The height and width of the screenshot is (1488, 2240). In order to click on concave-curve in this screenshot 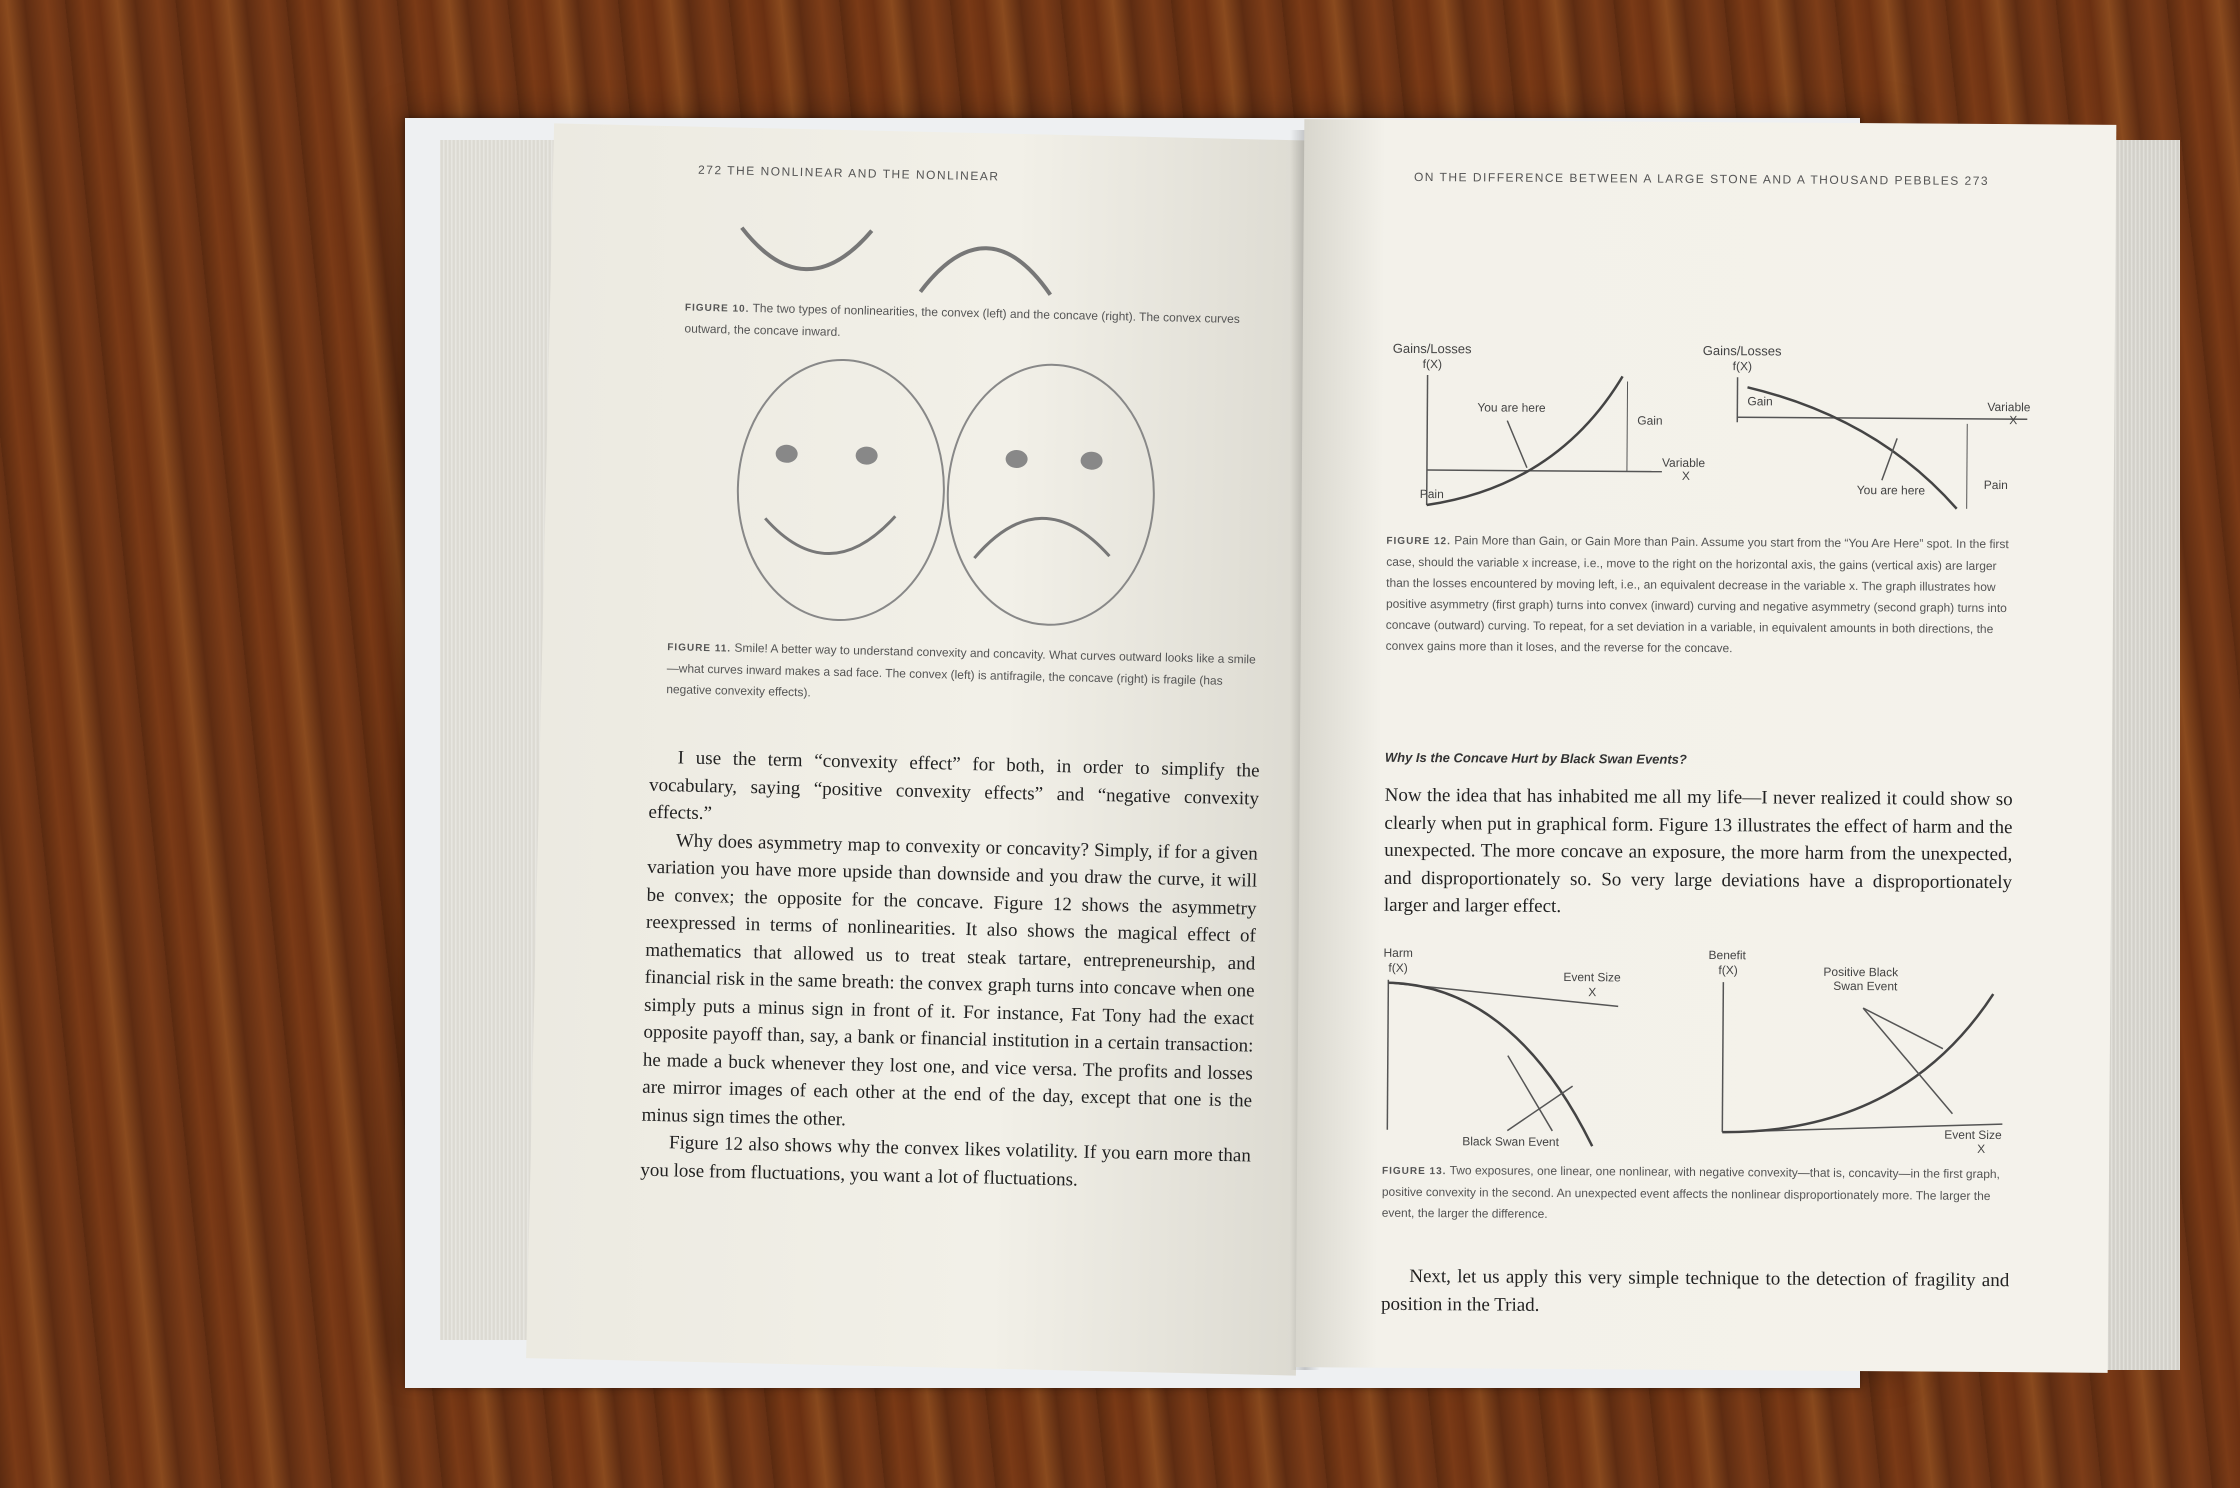, I will do `click(985, 271)`.